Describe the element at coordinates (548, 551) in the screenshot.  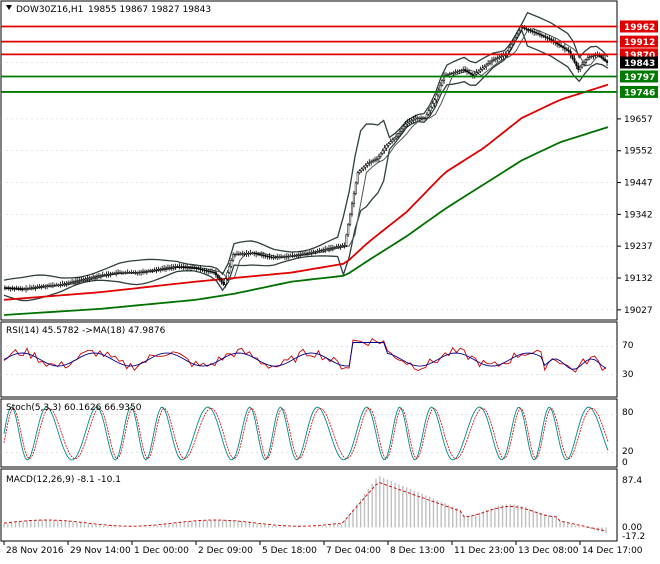
I see `time-label: 13 Dec 08:00` at that location.